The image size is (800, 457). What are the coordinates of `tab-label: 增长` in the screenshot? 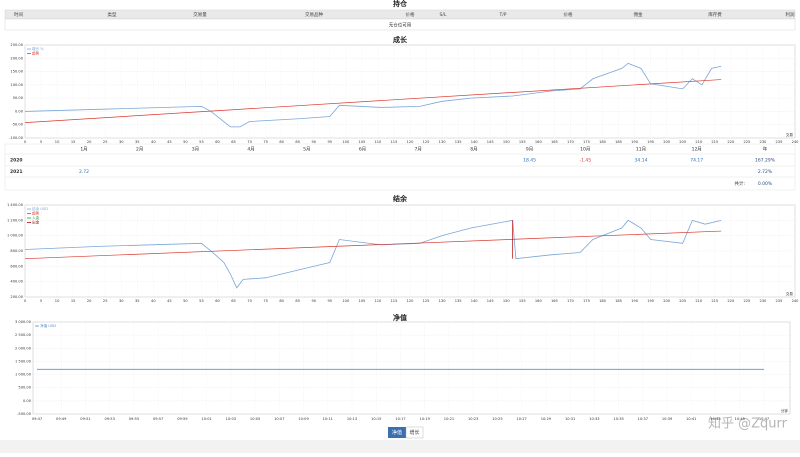 It's located at (414, 432).